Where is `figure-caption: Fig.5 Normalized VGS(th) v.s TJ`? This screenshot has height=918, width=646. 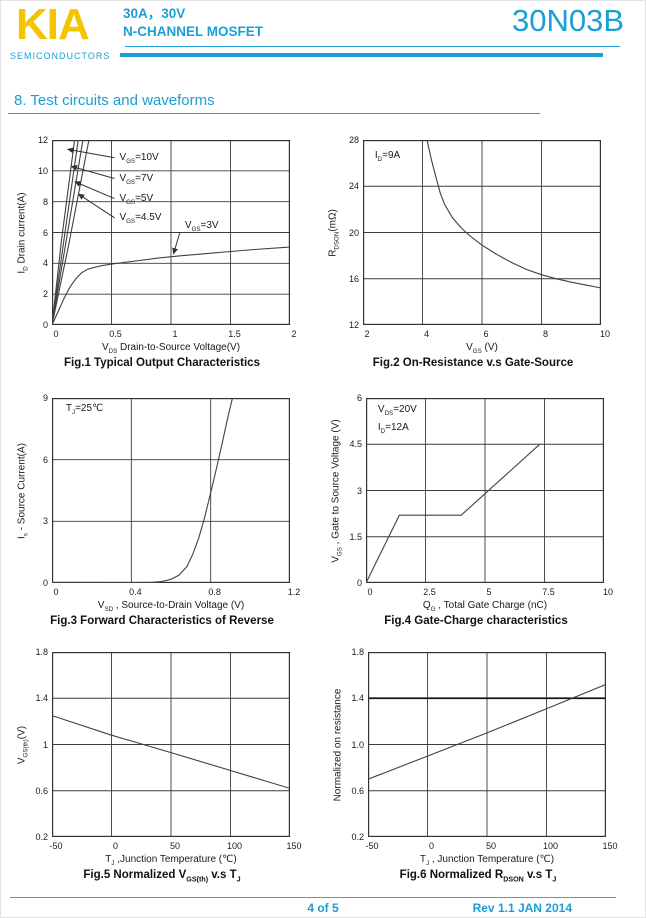
figure-caption: Fig.5 Normalized VGS(th) v.s TJ is located at coordinates (162, 876).